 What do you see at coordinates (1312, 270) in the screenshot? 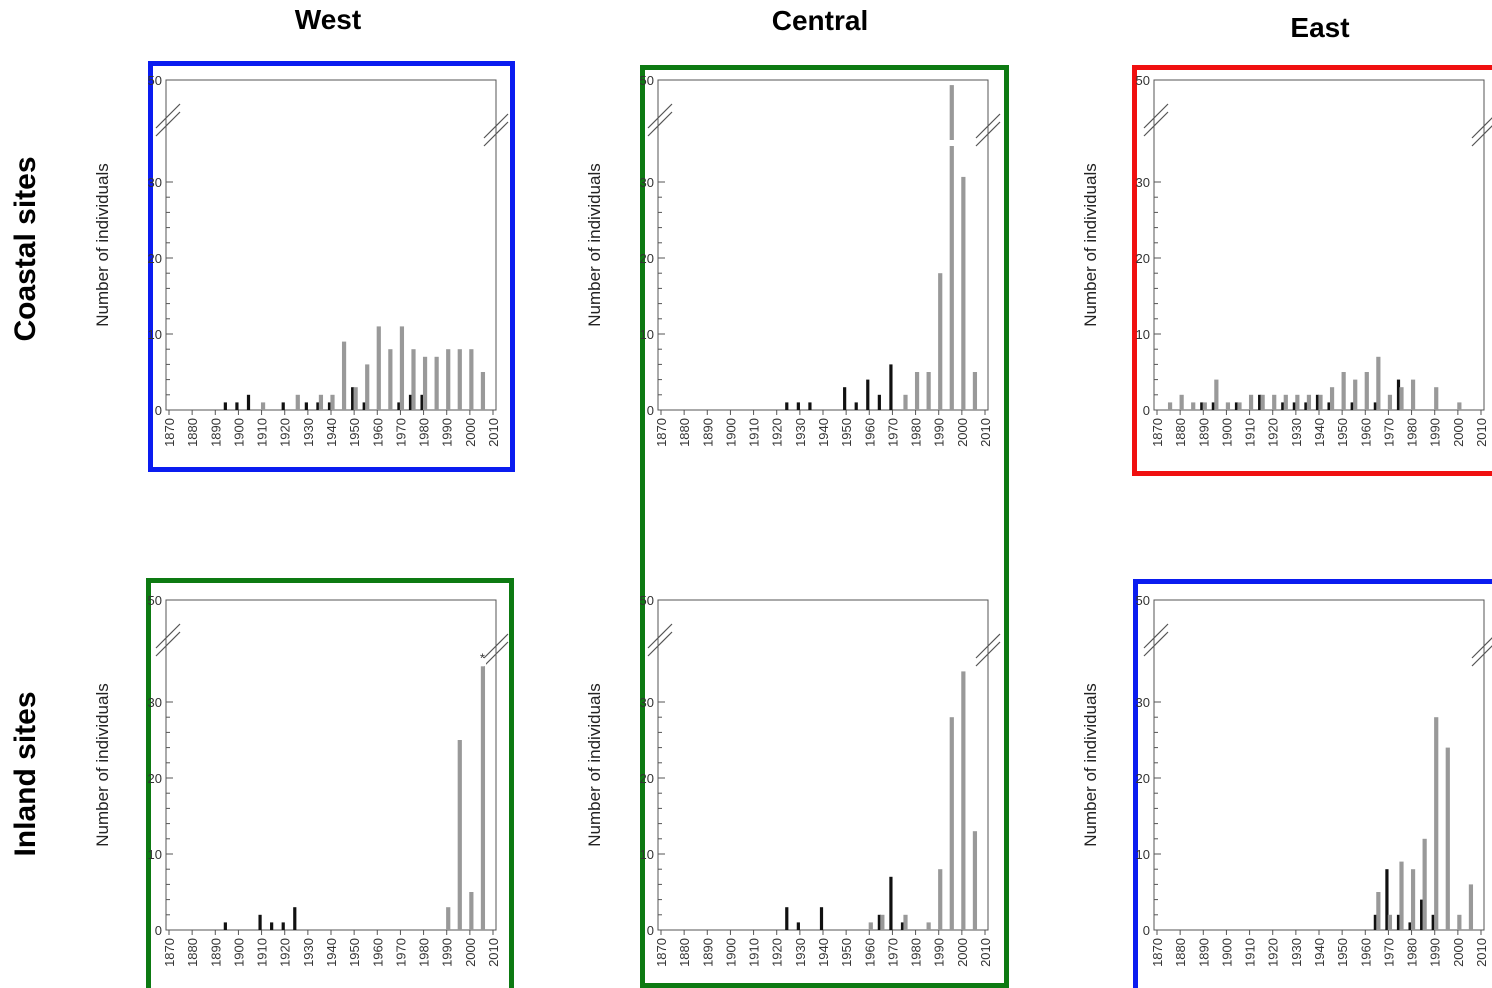
I see `frame-coastal-east` at bounding box center [1312, 270].